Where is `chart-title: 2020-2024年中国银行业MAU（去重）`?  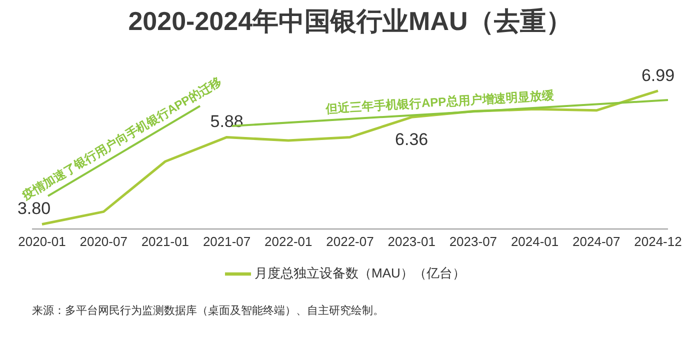
chart-title: 2020-2024年中国银行业MAU（去重） is located at coordinates (350, 21).